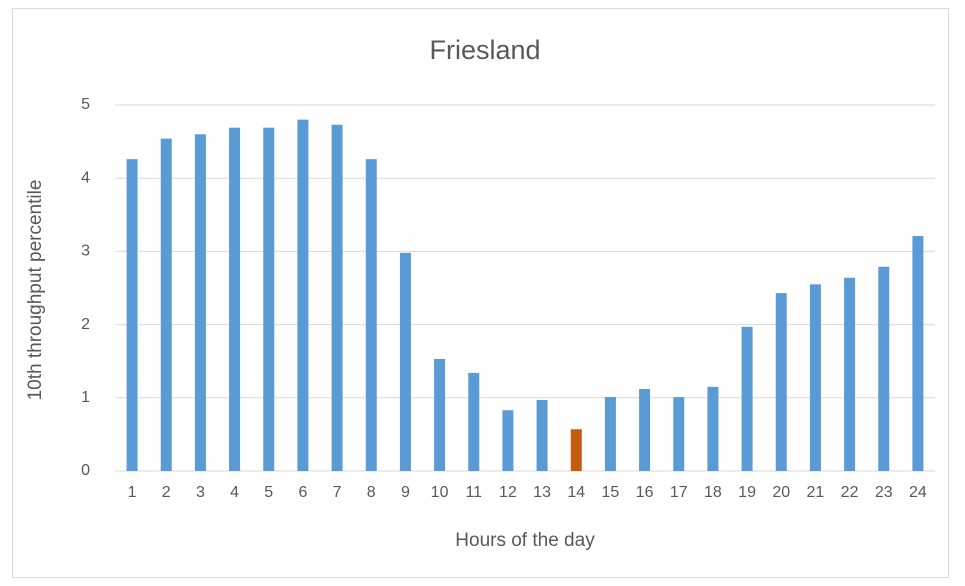  I want to click on y-tick-label: 3, so click(85, 251).